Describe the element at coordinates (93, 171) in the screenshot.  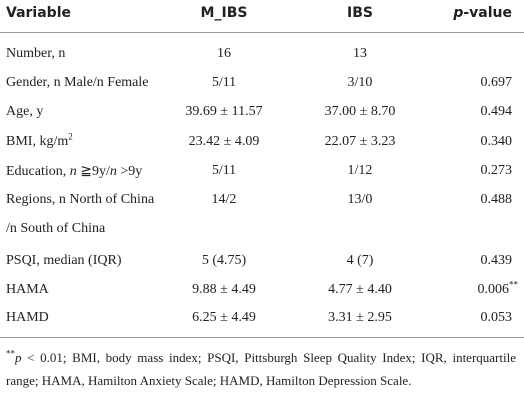
I see `cell-text: ≧9y/` at that location.